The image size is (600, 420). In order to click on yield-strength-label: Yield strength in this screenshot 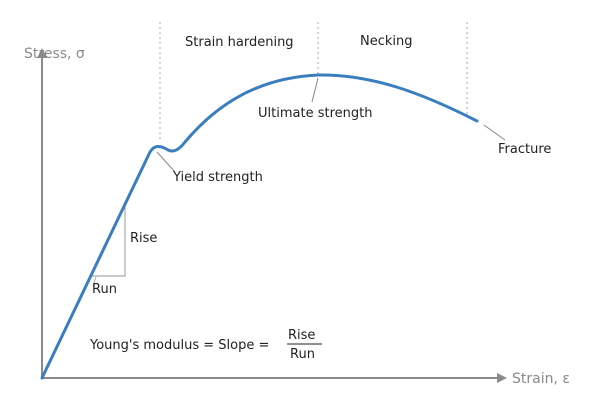, I will do `click(217, 177)`.